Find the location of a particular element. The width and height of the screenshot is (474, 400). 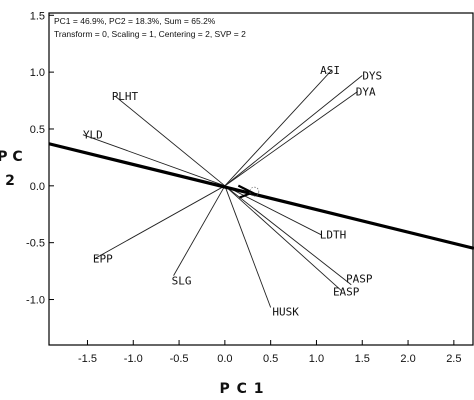

vector-label: YLD is located at coordinates (93, 135).